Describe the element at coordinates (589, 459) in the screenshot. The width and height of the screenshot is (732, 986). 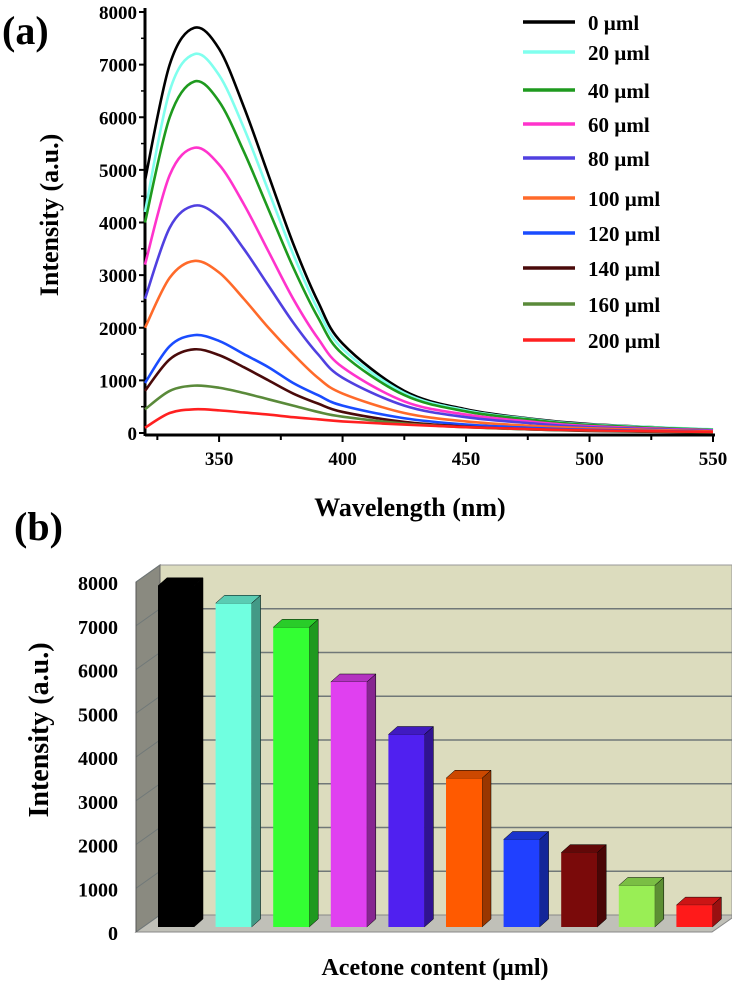
I see `x-tick-label: 500` at that location.